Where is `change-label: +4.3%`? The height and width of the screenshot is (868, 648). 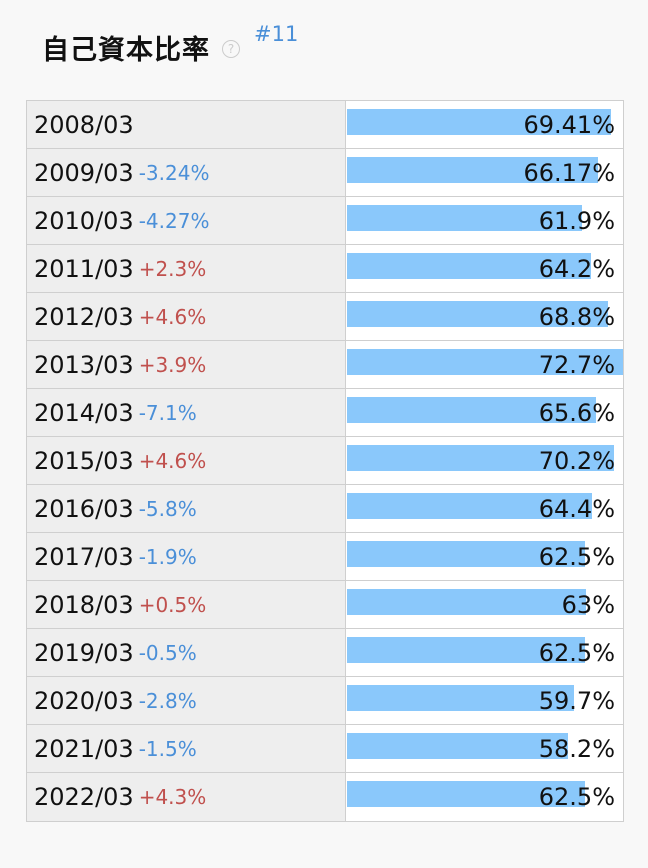 change-label: +4.3% is located at coordinates (172, 797).